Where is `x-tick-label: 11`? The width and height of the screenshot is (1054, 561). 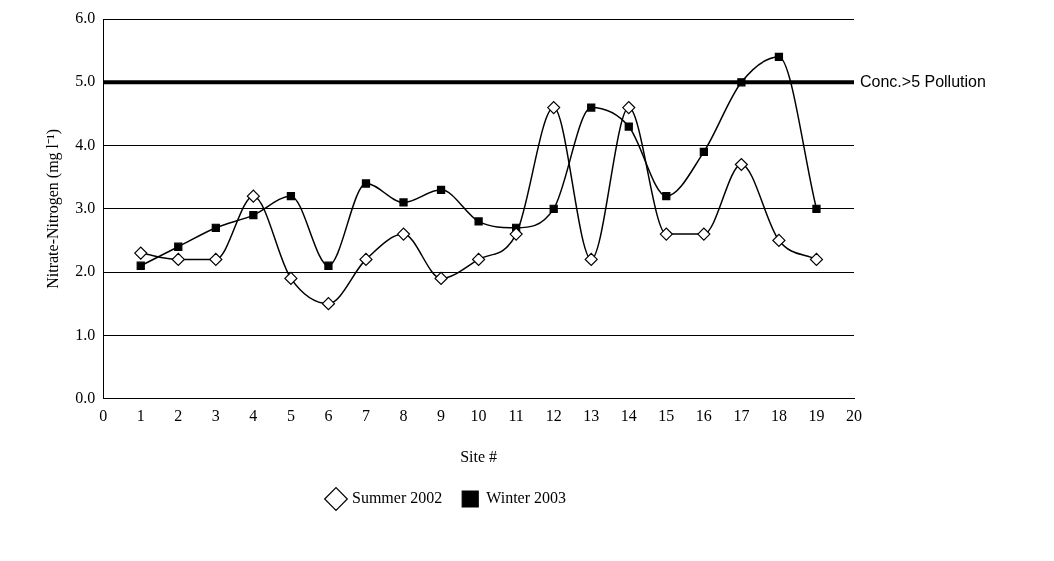
x-tick-label: 11 is located at coordinates (516, 416).